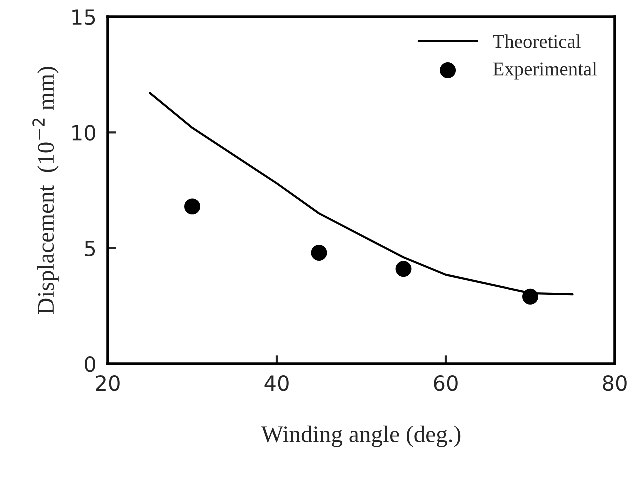 The image size is (637, 484). What do you see at coordinates (545, 71) in the screenshot?
I see `legend-label: Experimental` at bounding box center [545, 71].